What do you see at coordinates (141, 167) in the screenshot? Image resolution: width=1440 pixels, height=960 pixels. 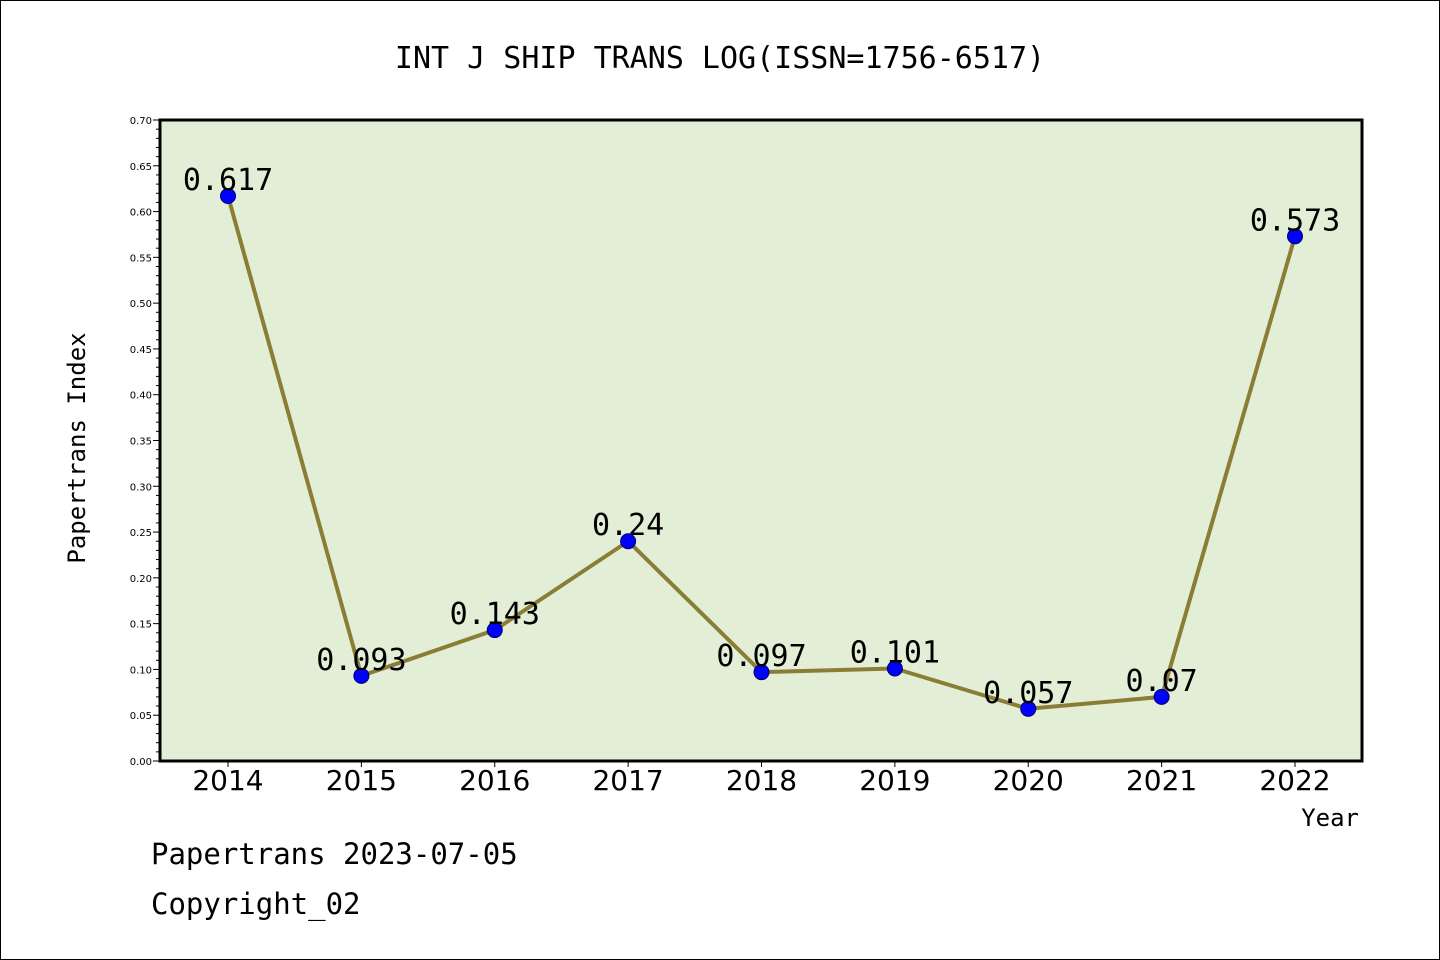 I see `y-tick-label: 0.65` at bounding box center [141, 167].